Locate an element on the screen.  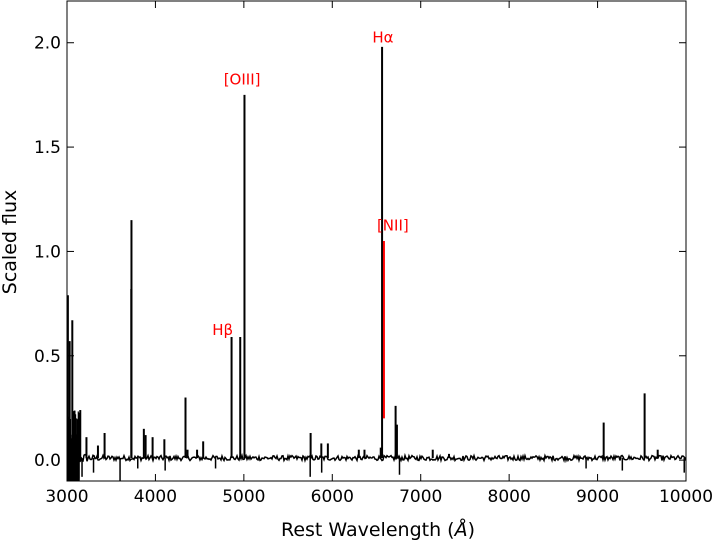
x-axis-label-unit: Å is located at coordinates (460, 529).